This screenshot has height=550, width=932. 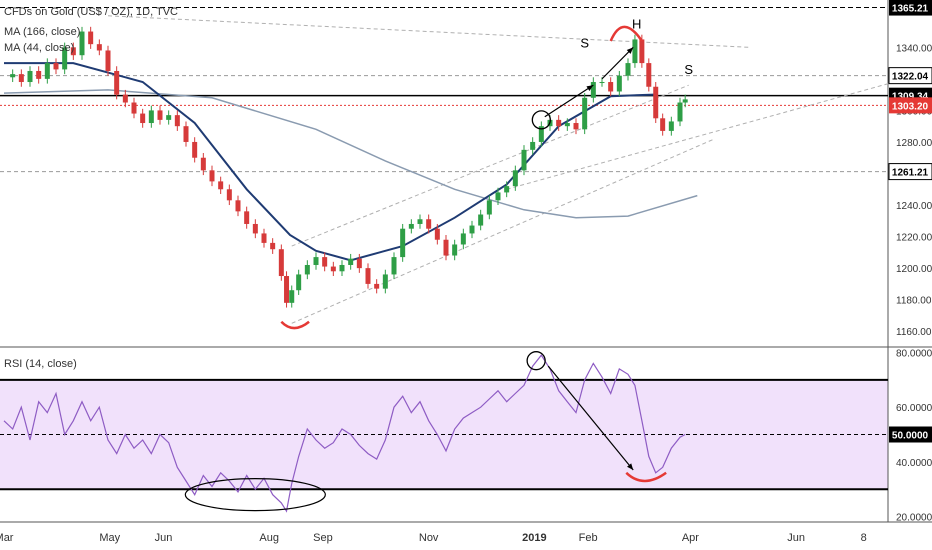 I want to click on price-tick-label: 1220.00, so click(x=914, y=238).